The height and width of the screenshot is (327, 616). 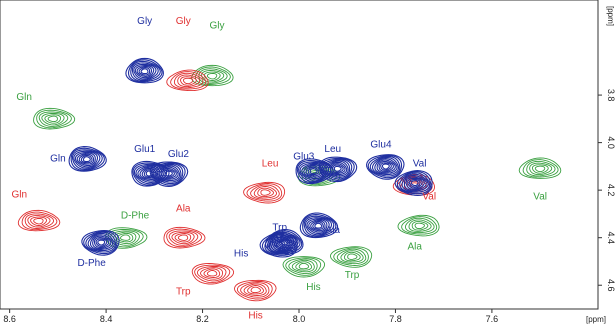 What do you see at coordinates (91, 263) in the screenshot?
I see `peak-label-blue-d-phe: D-Phe` at bounding box center [91, 263].